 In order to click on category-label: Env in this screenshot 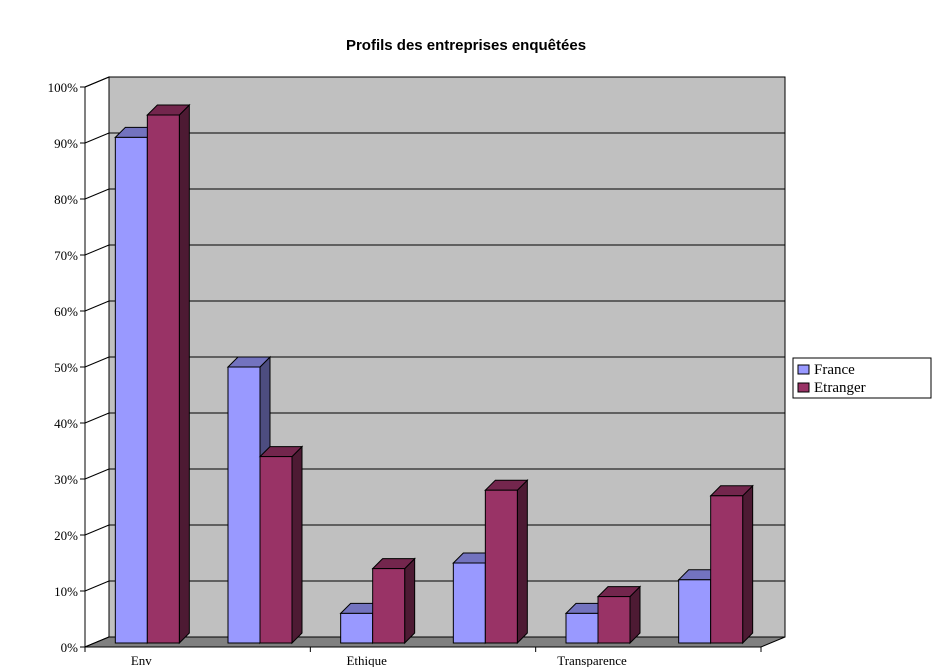, I will do `click(141, 660)`.